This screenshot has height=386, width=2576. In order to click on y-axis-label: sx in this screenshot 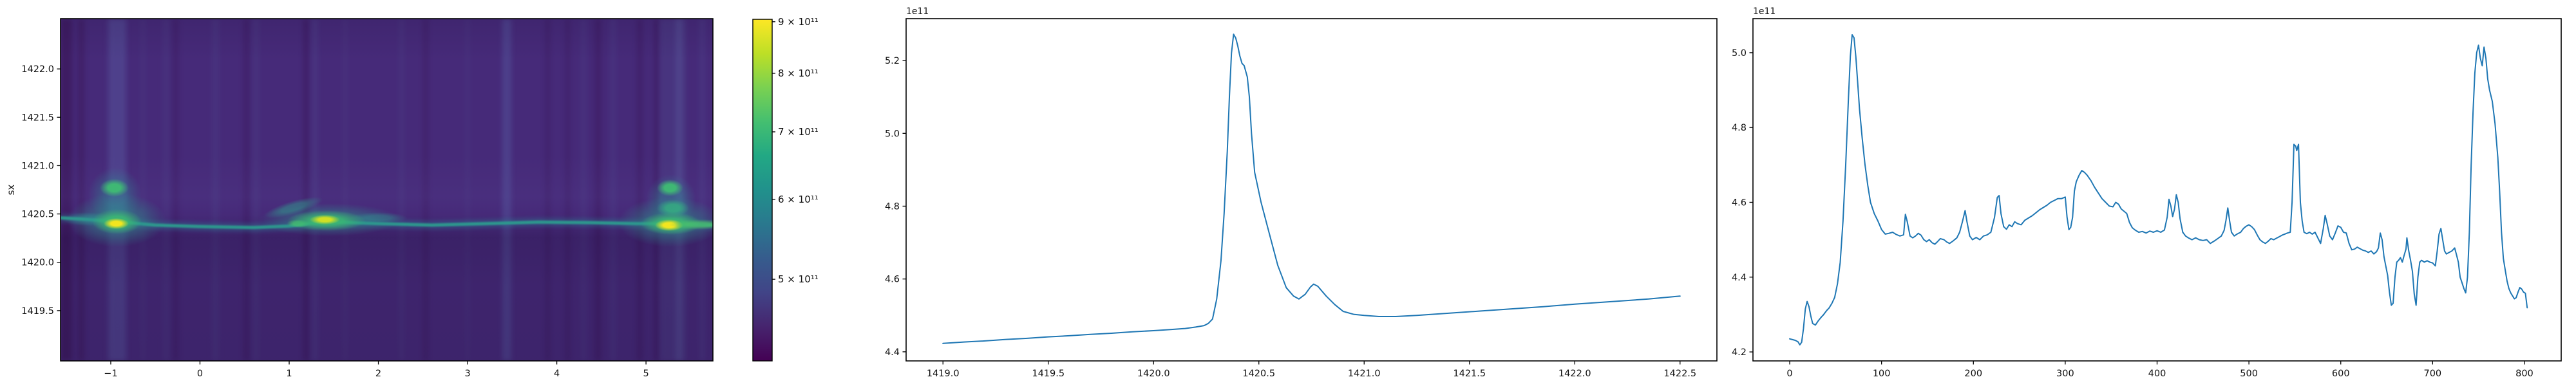, I will do `click(11, 190)`.